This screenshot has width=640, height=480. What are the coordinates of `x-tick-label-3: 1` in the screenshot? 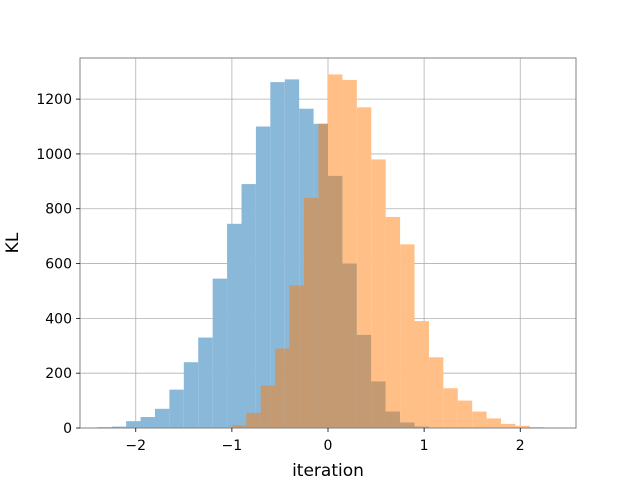 It's located at (424, 446).